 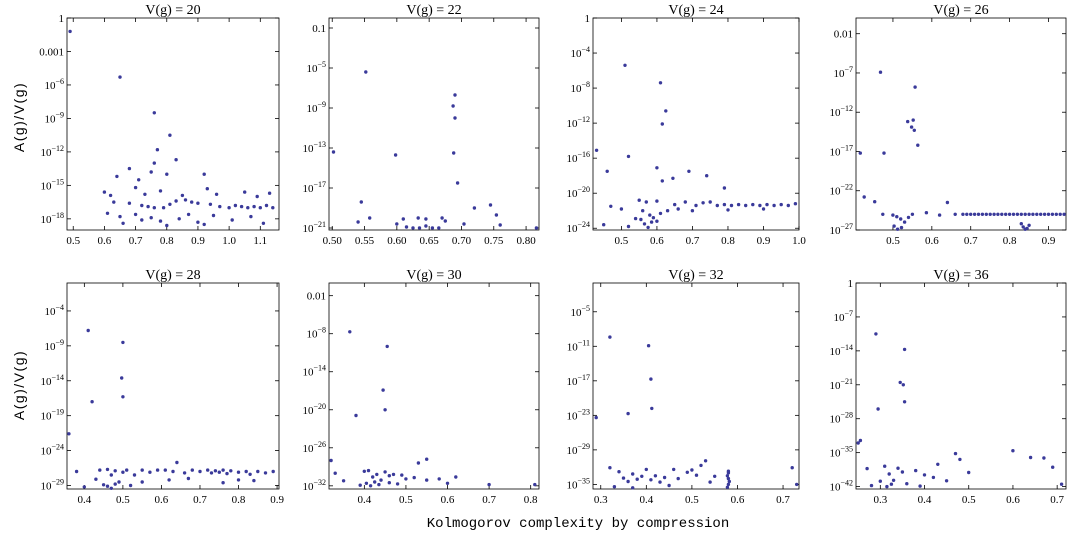 What do you see at coordinates (657, 241) in the screenshot?
I see `x-tick-label: 0.6` at bounding box center [657, 241].